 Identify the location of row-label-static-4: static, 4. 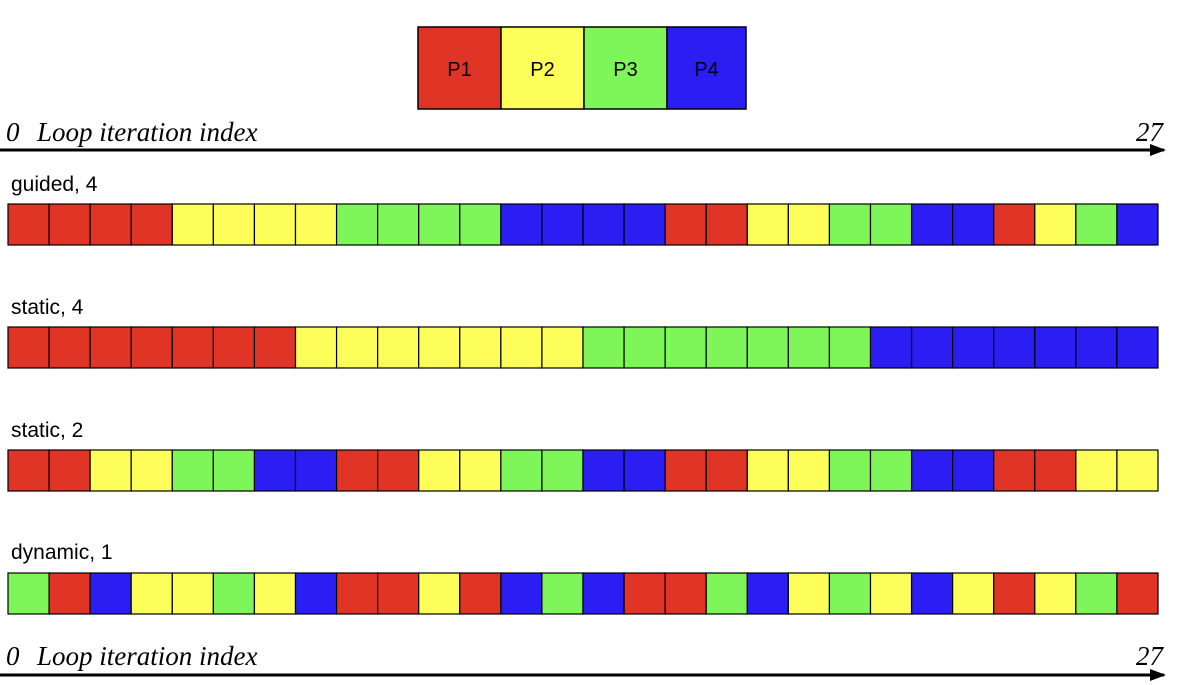
(47, 307).